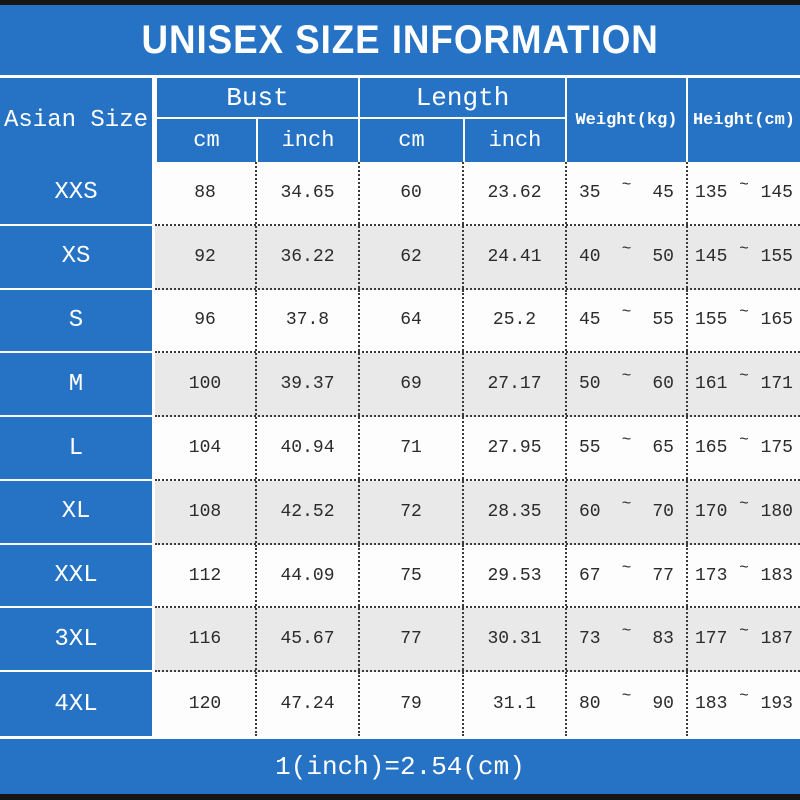  Describe the element at coordinates (77, 576) in the screenshot. I see `row-size-label: XXL` at that location.